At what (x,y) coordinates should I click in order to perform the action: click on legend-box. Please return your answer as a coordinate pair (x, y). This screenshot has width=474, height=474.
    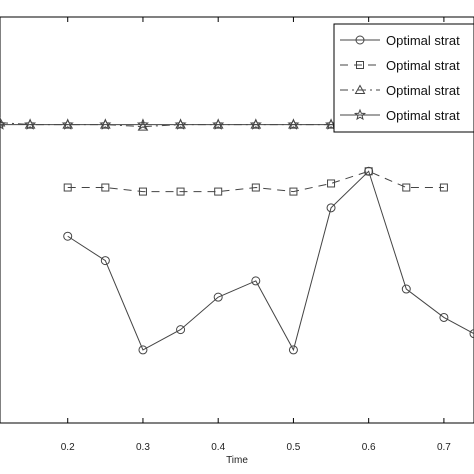
    Looking at the image, I should click on (403, 78).